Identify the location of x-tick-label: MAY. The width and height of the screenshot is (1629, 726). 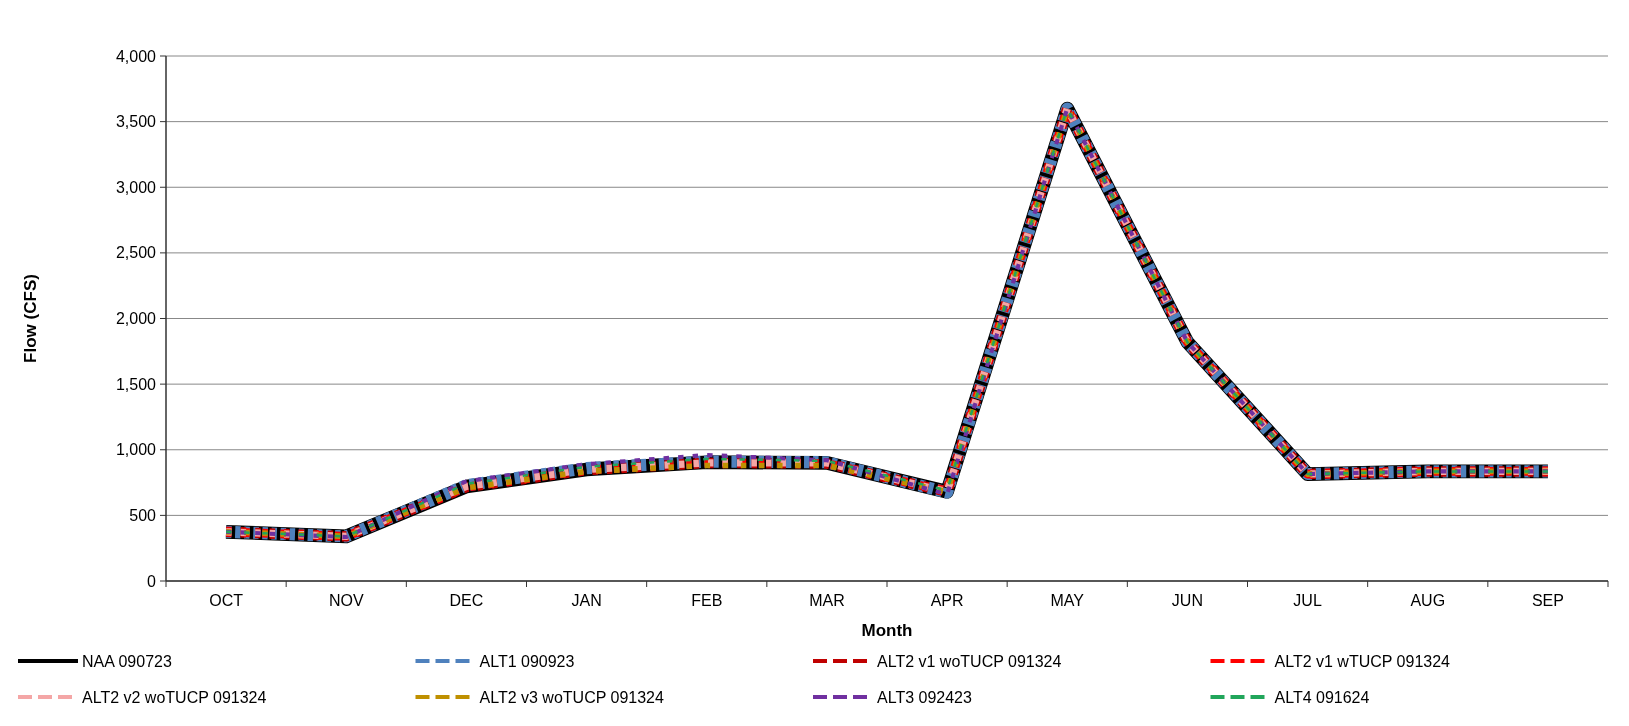
(1067, 600).